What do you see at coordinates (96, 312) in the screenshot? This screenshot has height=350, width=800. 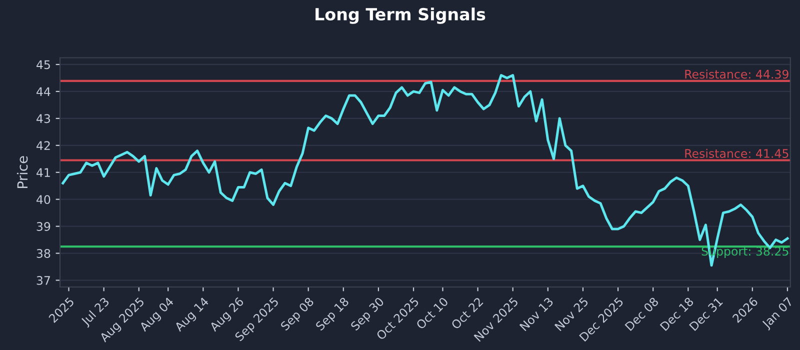 I see `x-tick-label: Jul 23` at bounding box center [96, 312].